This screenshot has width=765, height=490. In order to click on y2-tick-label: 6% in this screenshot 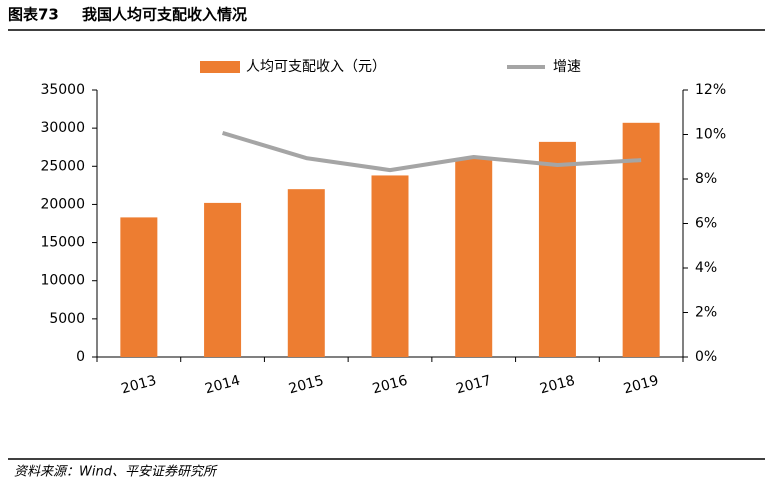, I will do `click(706, 224)`.